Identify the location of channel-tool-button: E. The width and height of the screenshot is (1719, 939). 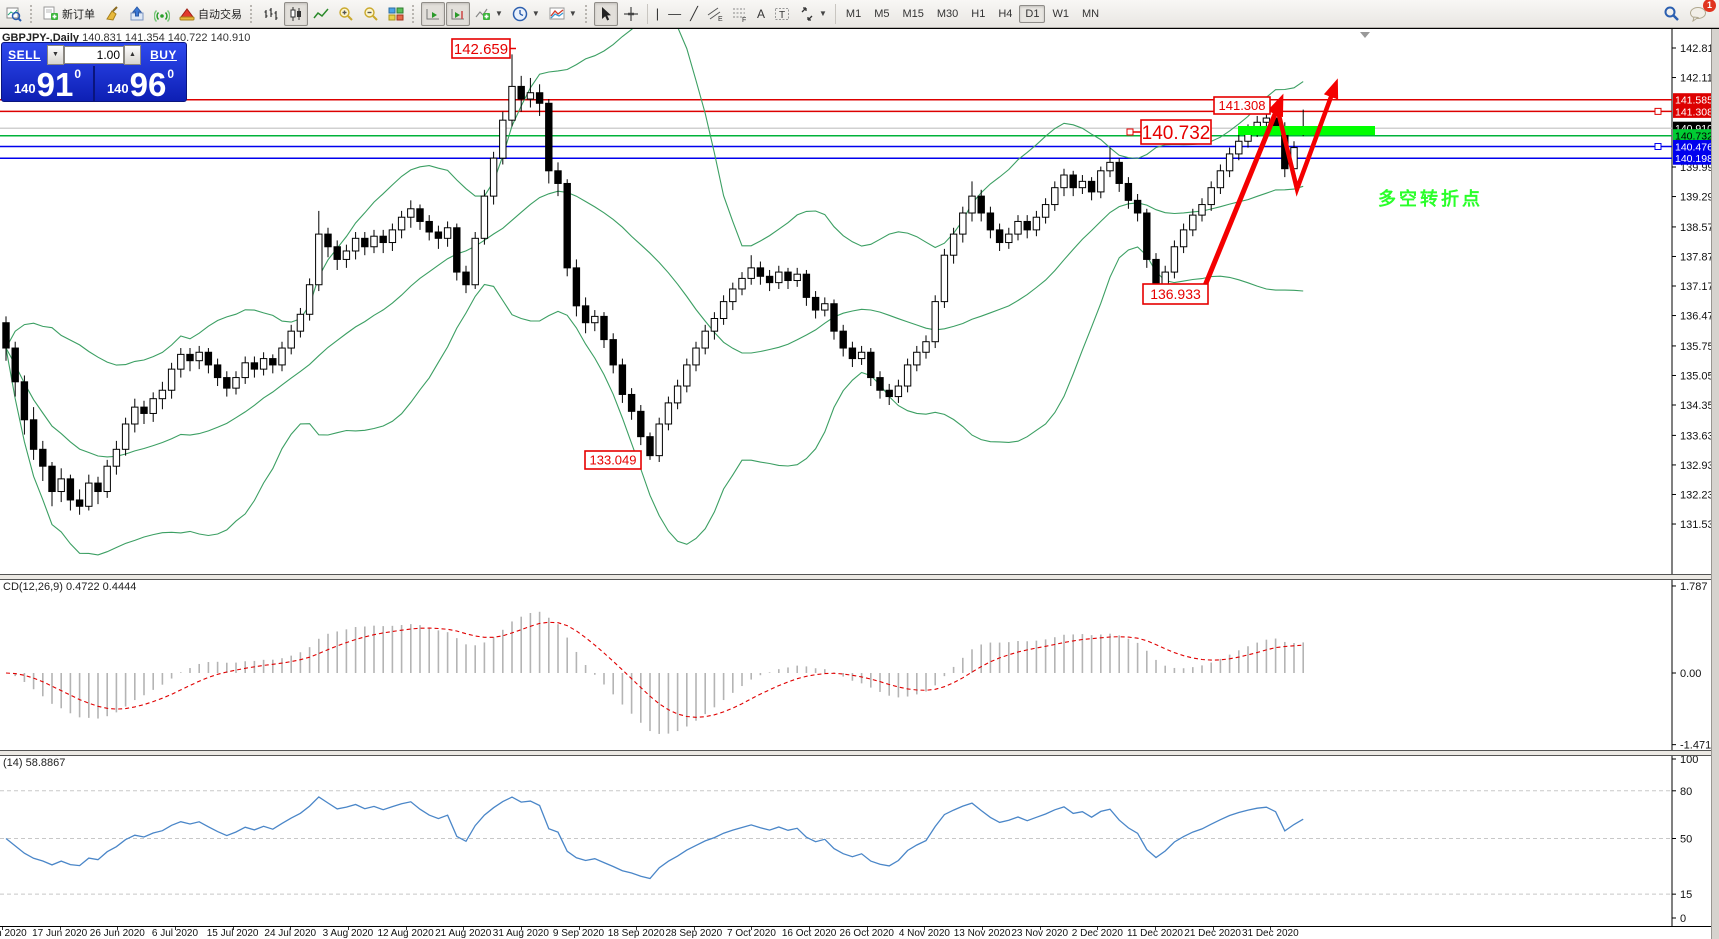
(715, 14).